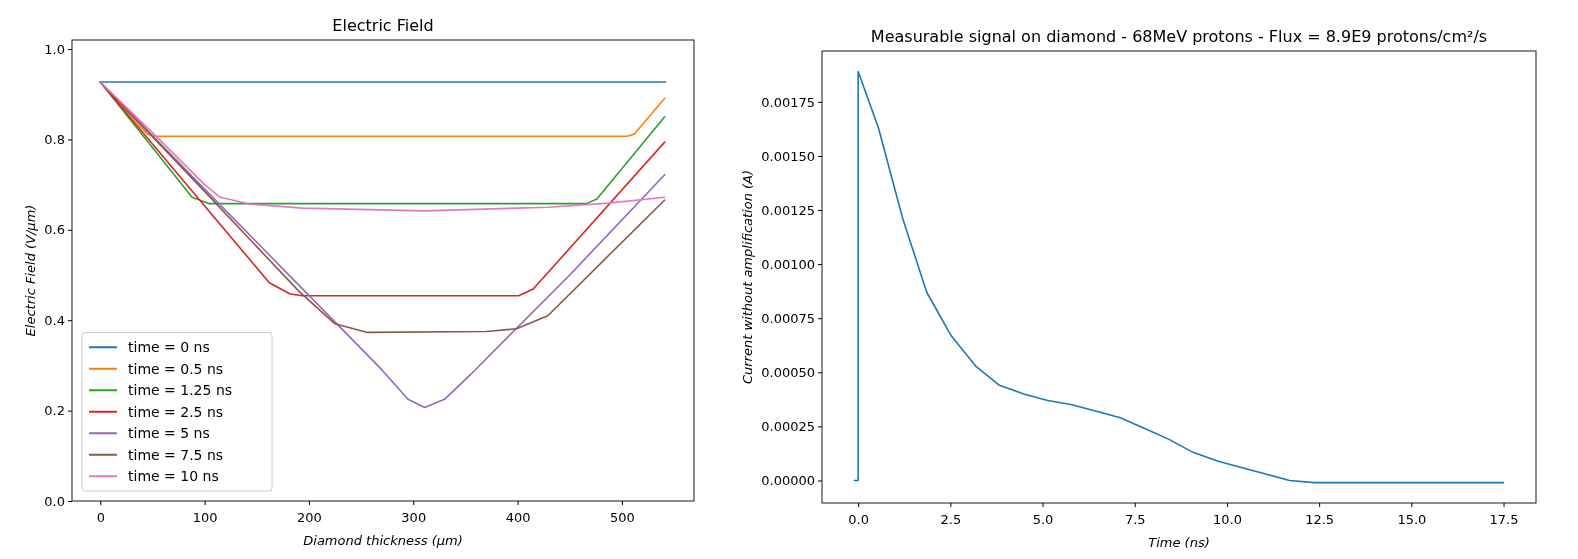 Image resolution: width=1578 pixels, height=559 pixels. What do you see at coordinates (173, 476) in the screenshot?
I see `legend-label: time = 10 ns` at bounding box center [173, 476].